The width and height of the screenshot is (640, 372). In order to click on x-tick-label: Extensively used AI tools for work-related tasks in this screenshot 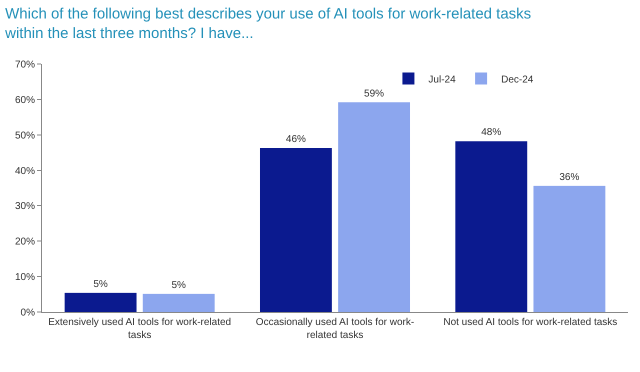, I will do `click(140, 329)`.